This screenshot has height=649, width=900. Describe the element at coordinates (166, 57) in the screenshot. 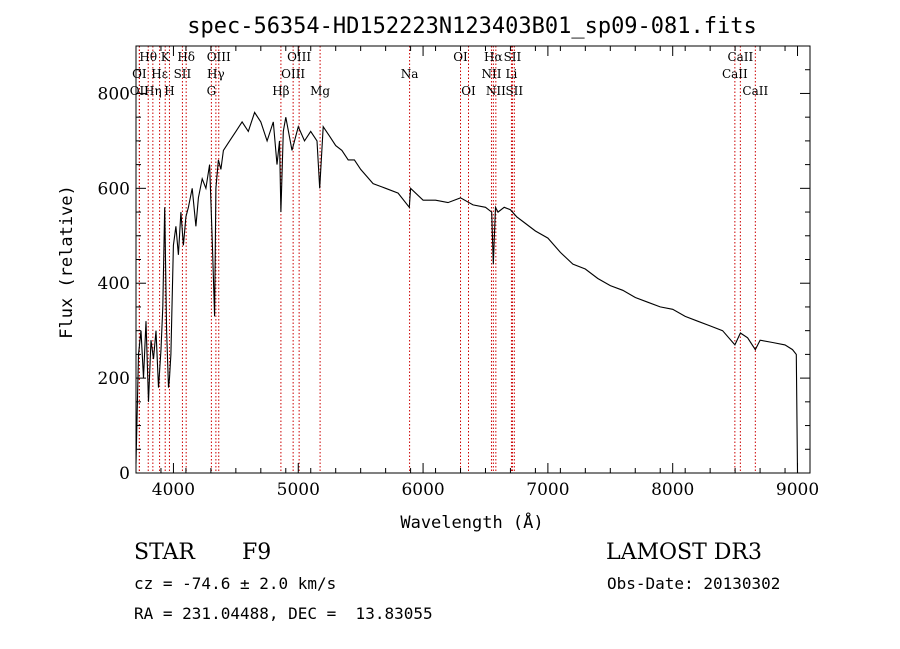

I see `line-label: K` at that location.